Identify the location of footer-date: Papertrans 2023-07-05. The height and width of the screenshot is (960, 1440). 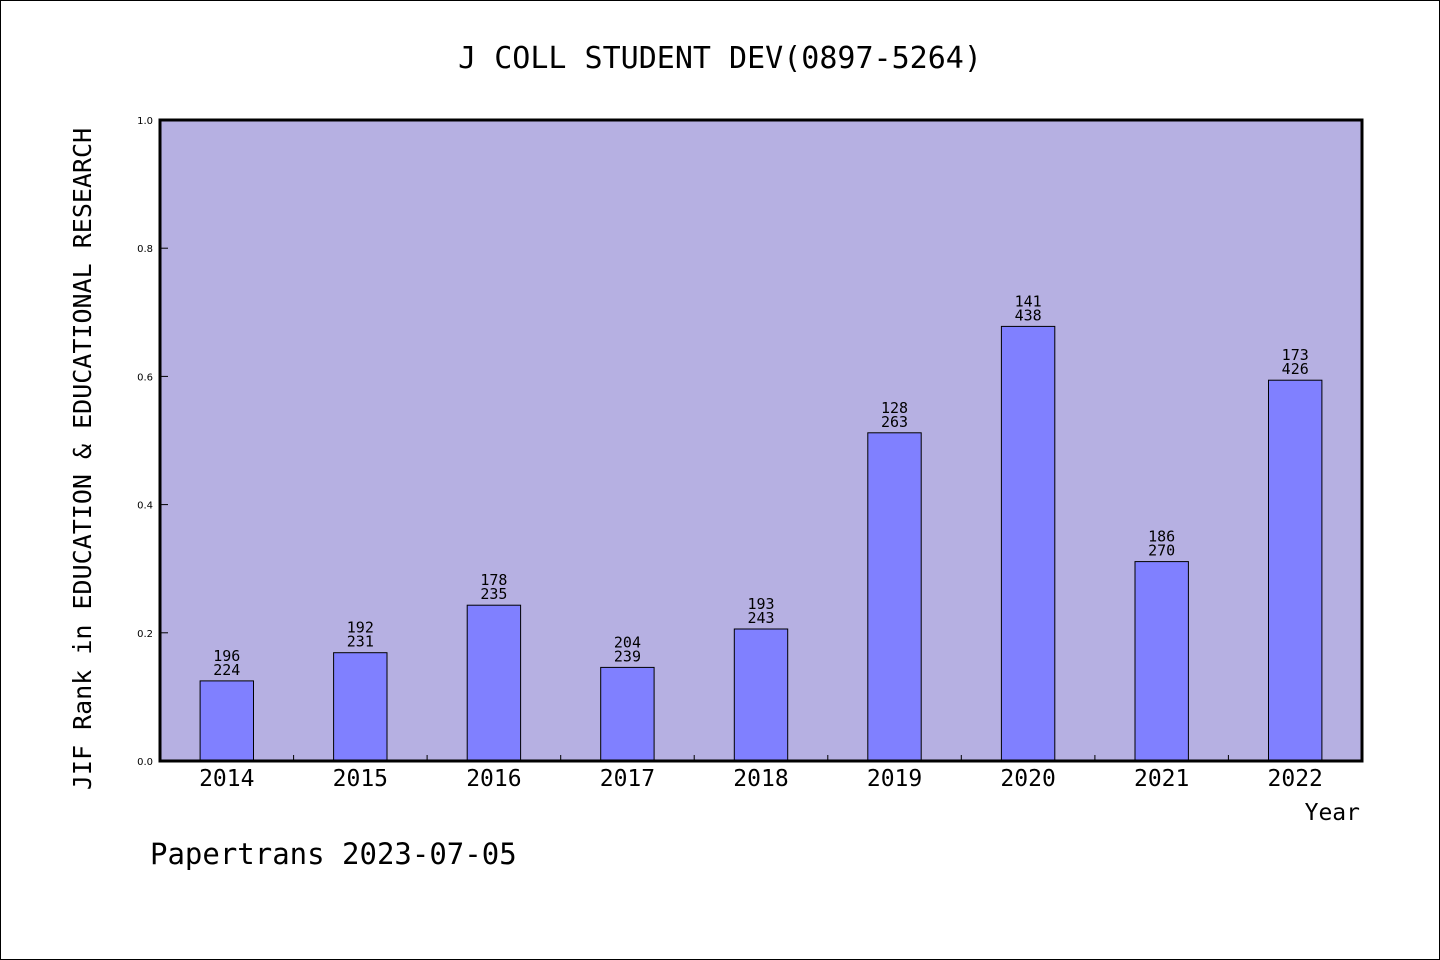
(333, 854).